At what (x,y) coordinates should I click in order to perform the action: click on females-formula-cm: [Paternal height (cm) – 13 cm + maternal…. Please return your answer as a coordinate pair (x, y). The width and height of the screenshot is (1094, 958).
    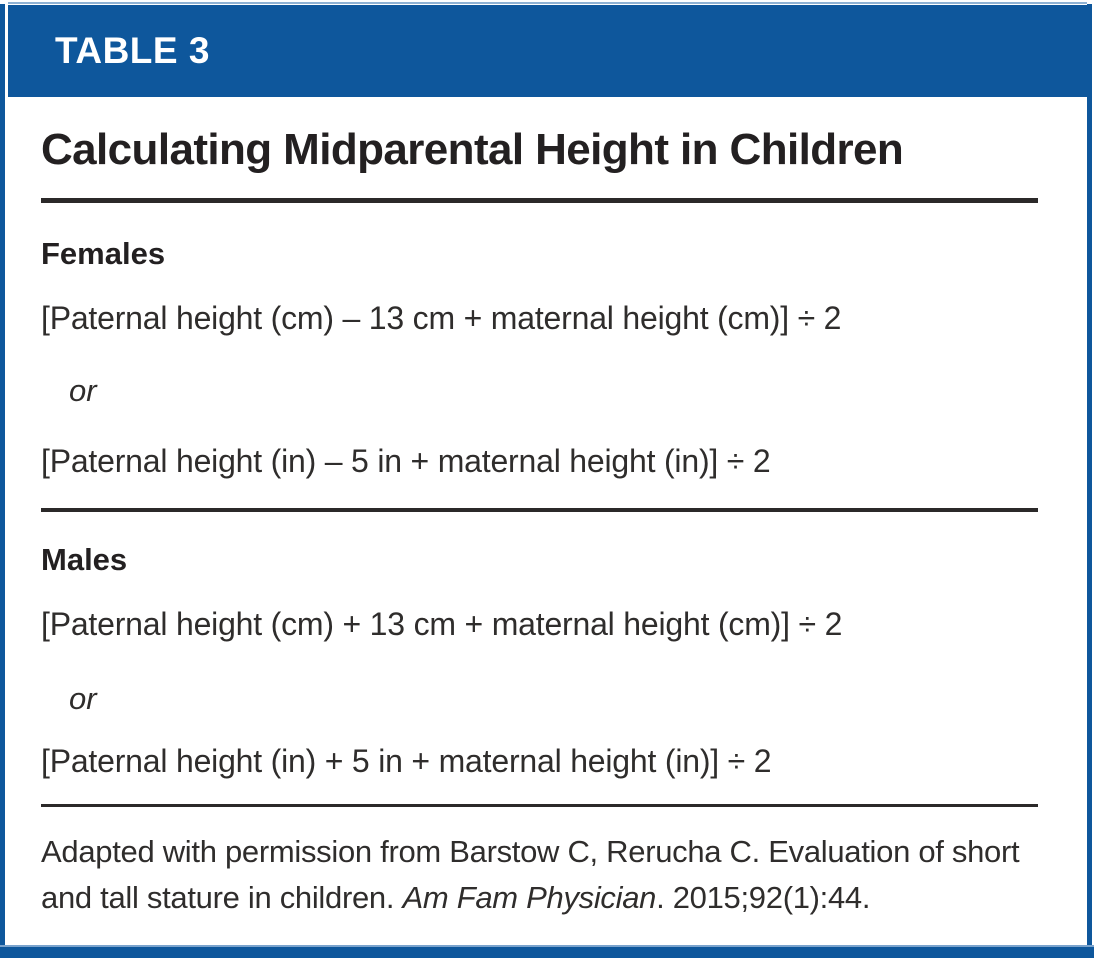
    Looking at the image, I should click on (441, 317).